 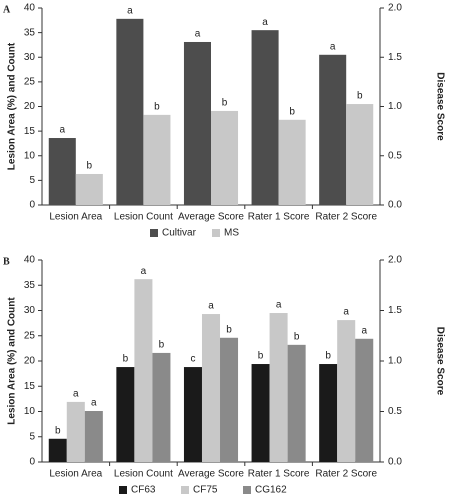 What do you see at coordinates (205, 490) in the screenshot?
I see `legend-label: CF75` at bounding box center [205, 490].